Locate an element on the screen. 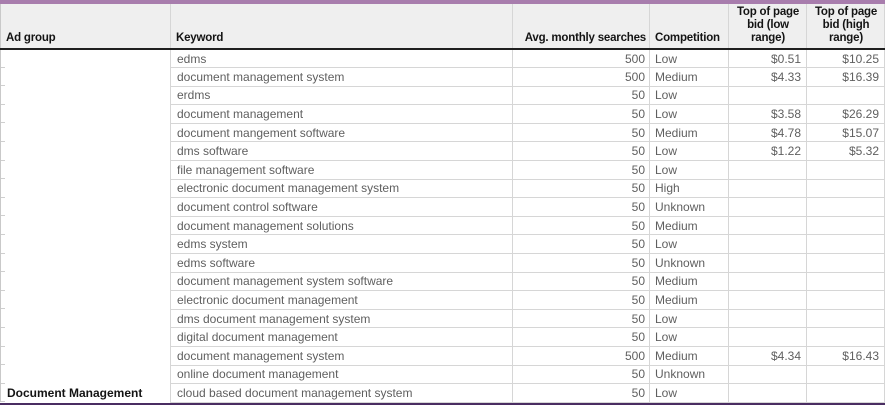  column-header-avg-monthly-searches: Avg. monthly searches is located at coordinates (581, 27).